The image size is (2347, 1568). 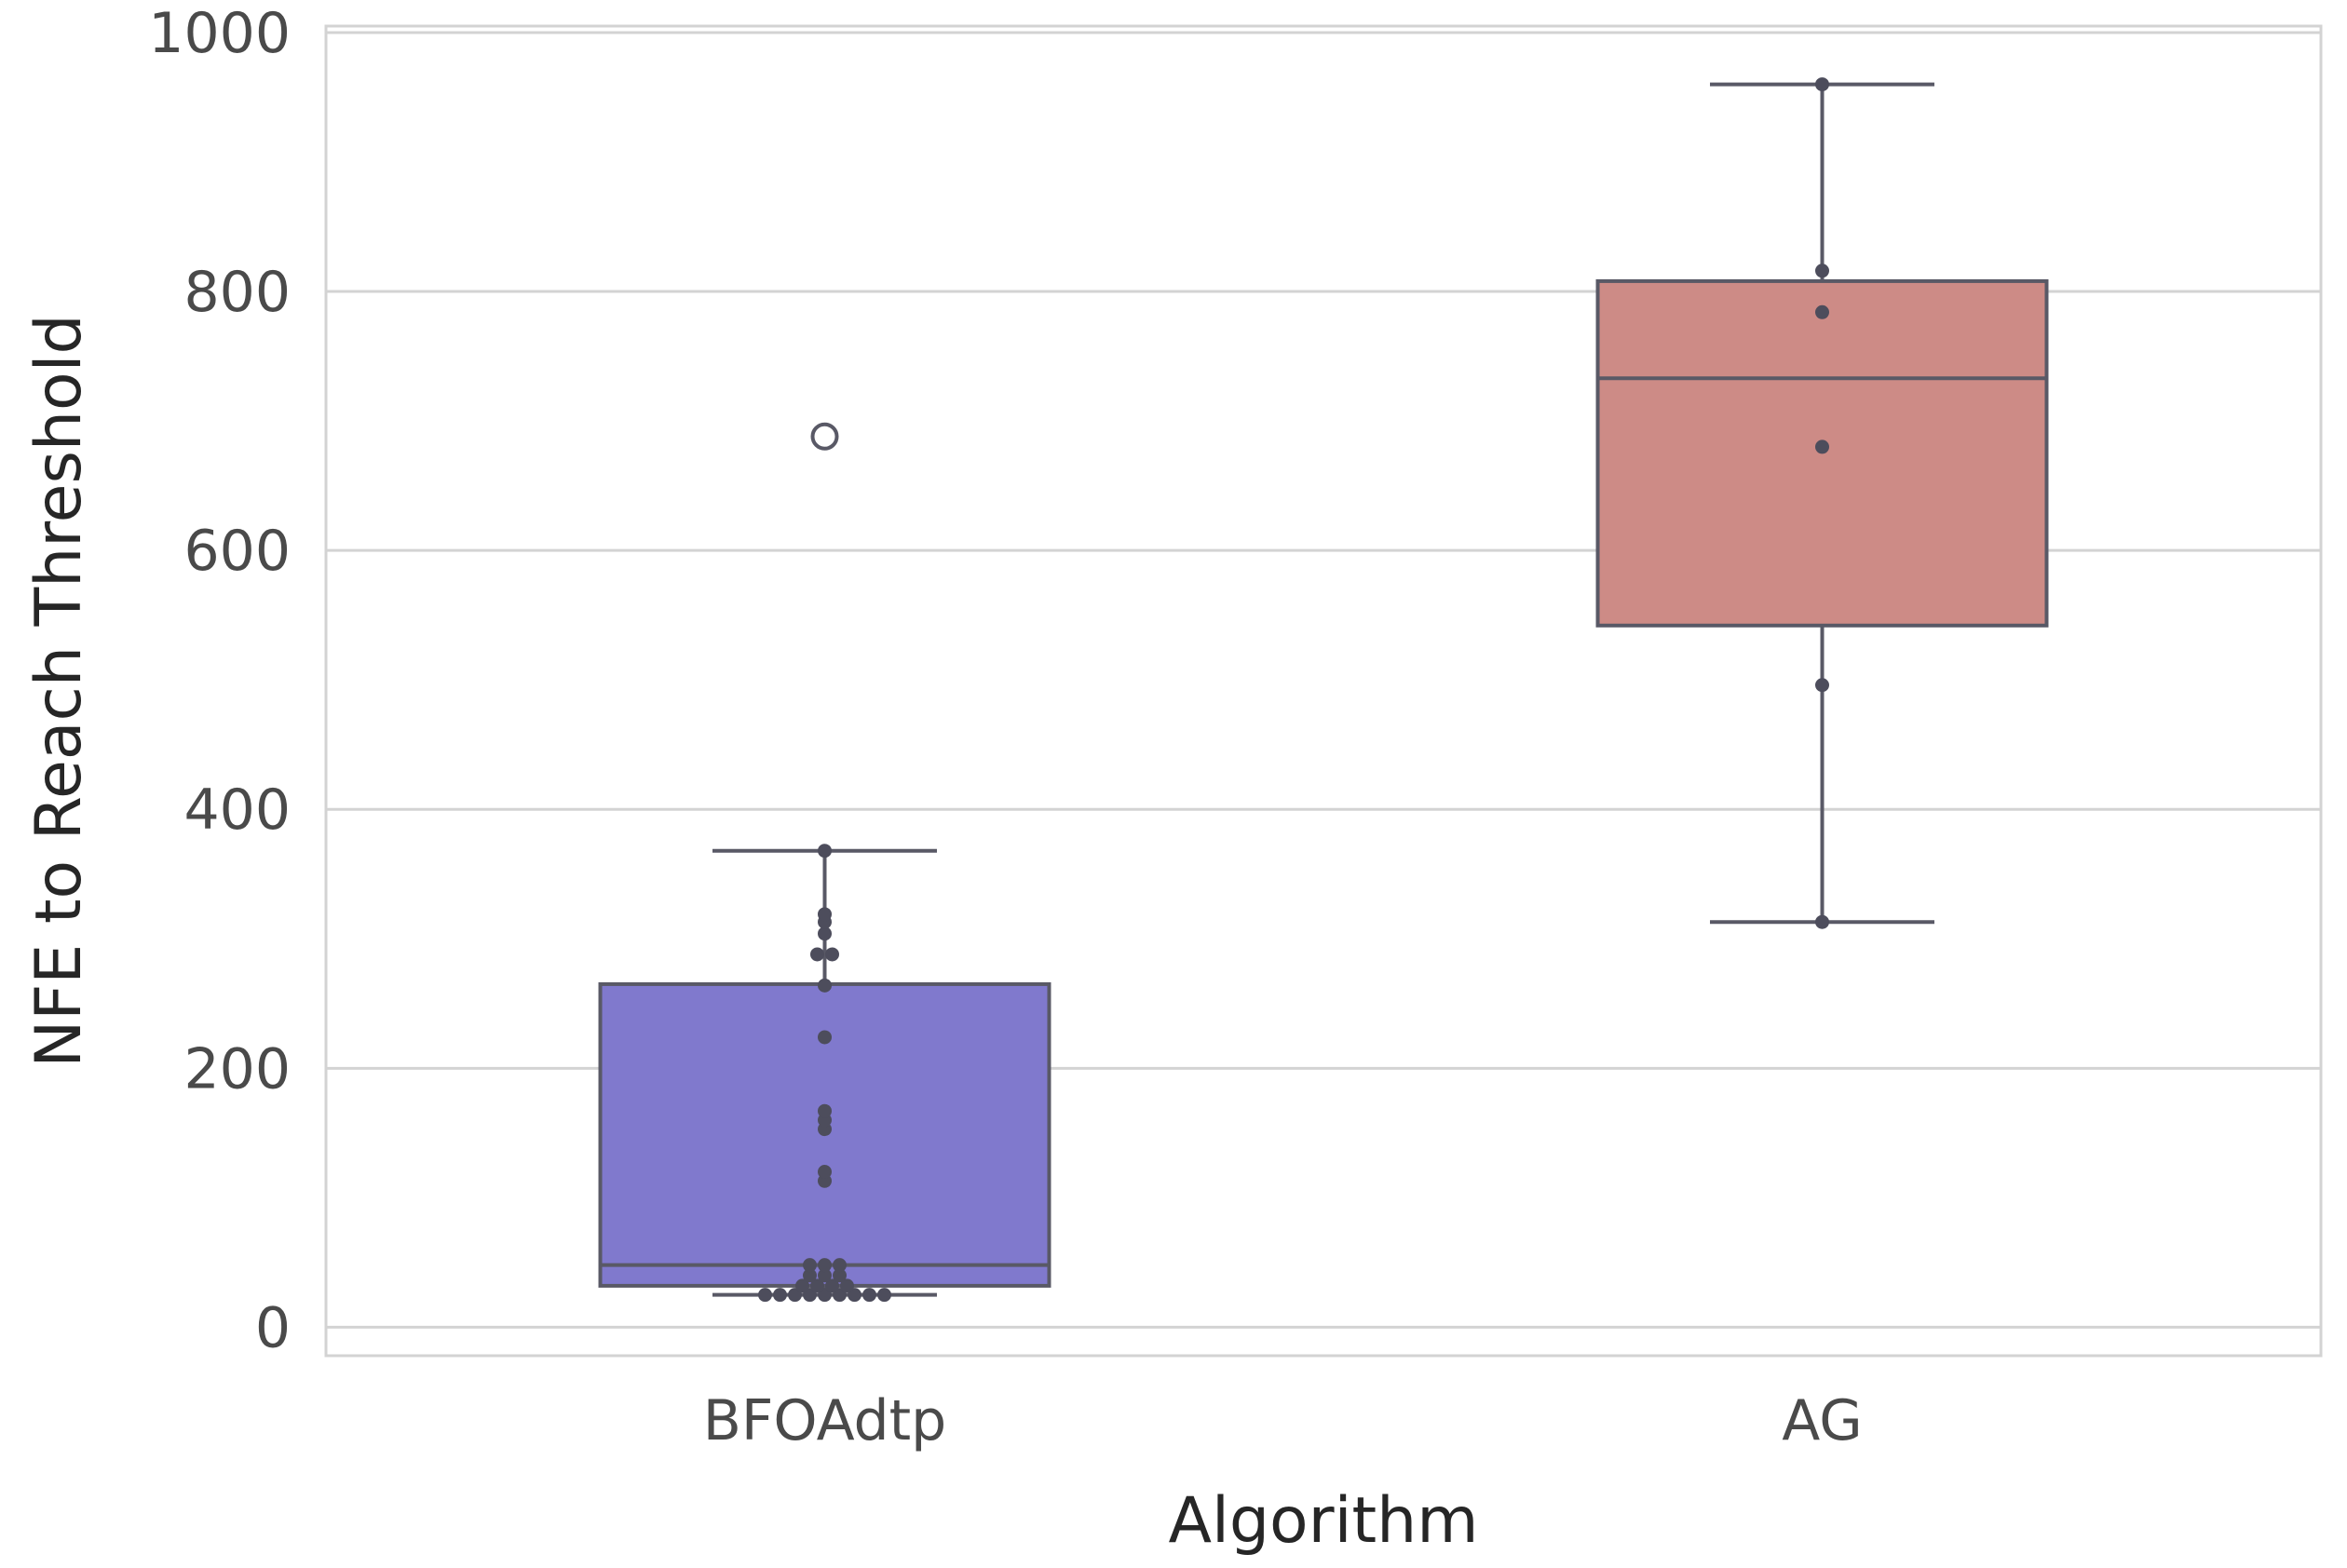 What do you see at coordinates (219, 680) in the screenshot?
I see `y-tick-labels: 0 200 400 600 800 1000` at bounding box center [219, 680].